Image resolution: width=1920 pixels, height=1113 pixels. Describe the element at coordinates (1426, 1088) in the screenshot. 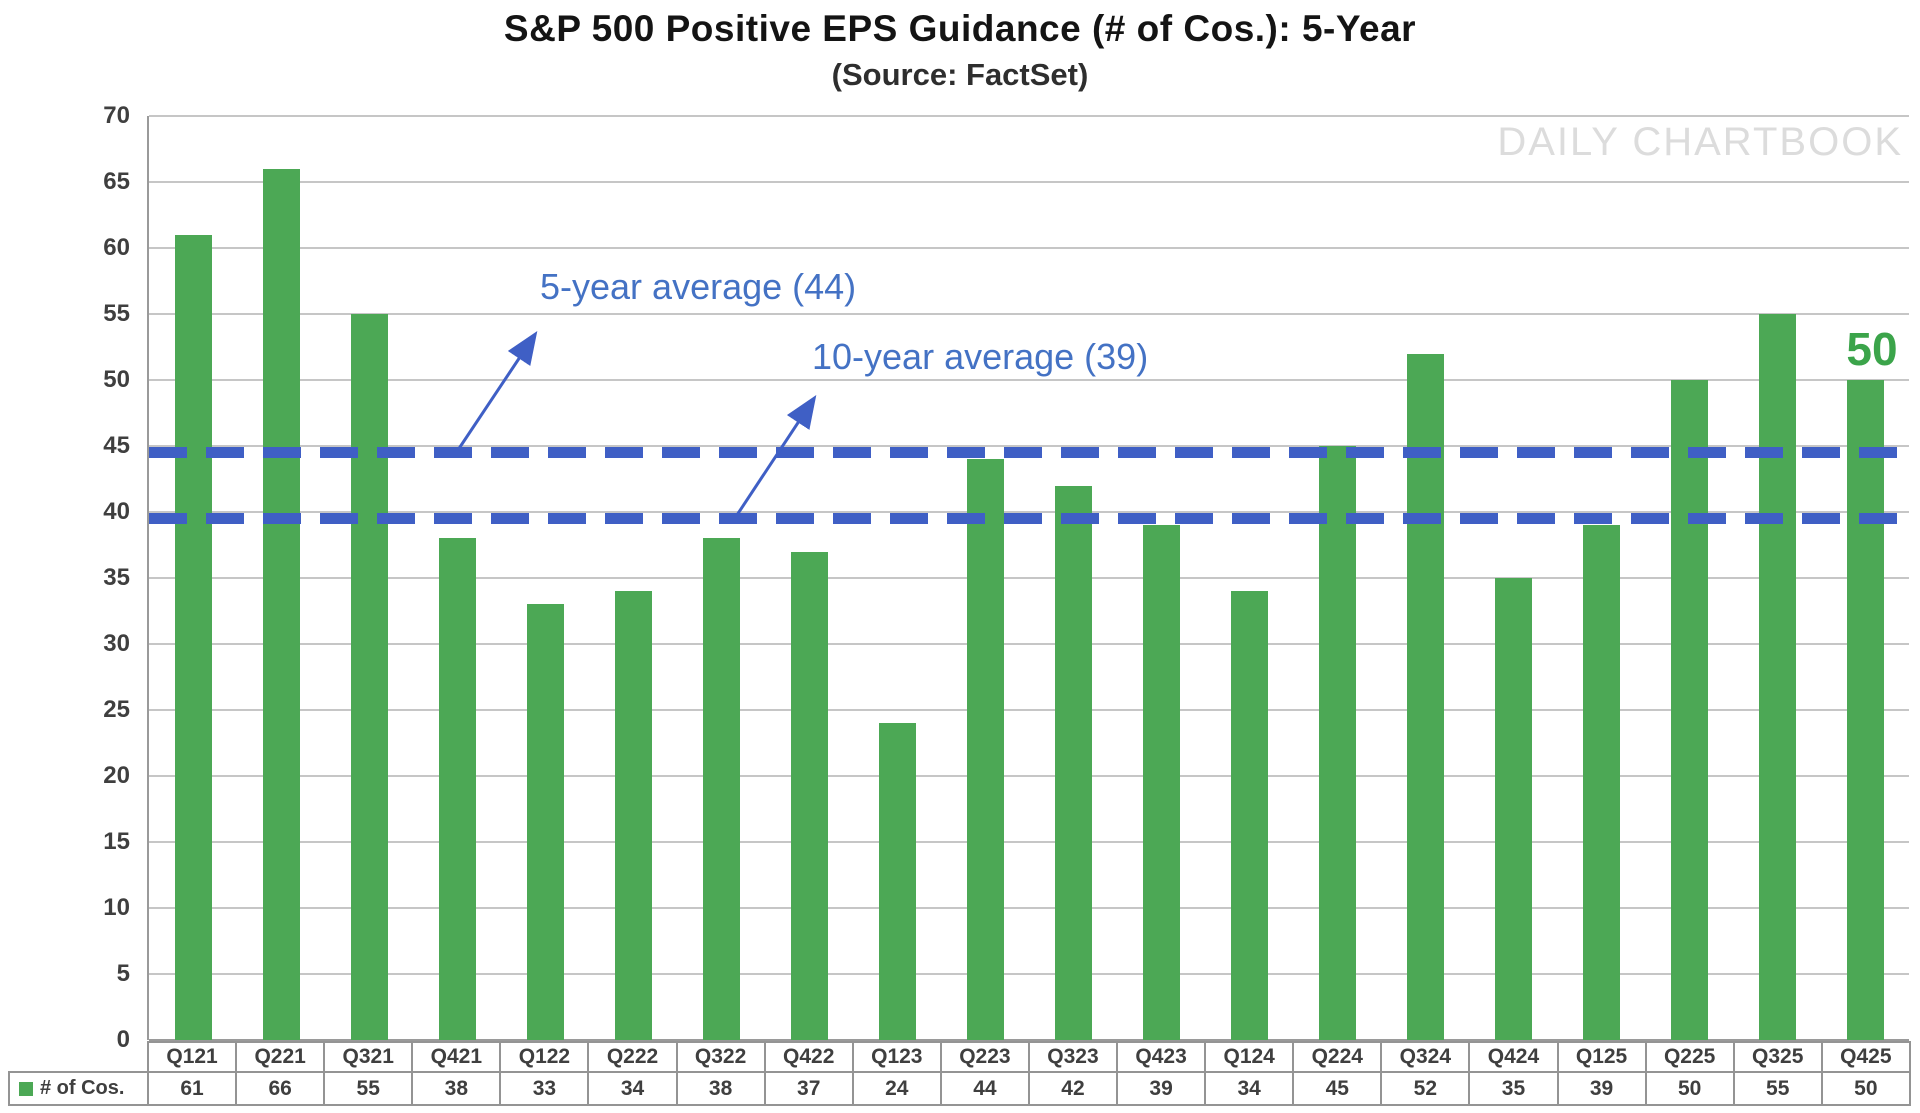

I see `table-value-cell: 52` at that location.